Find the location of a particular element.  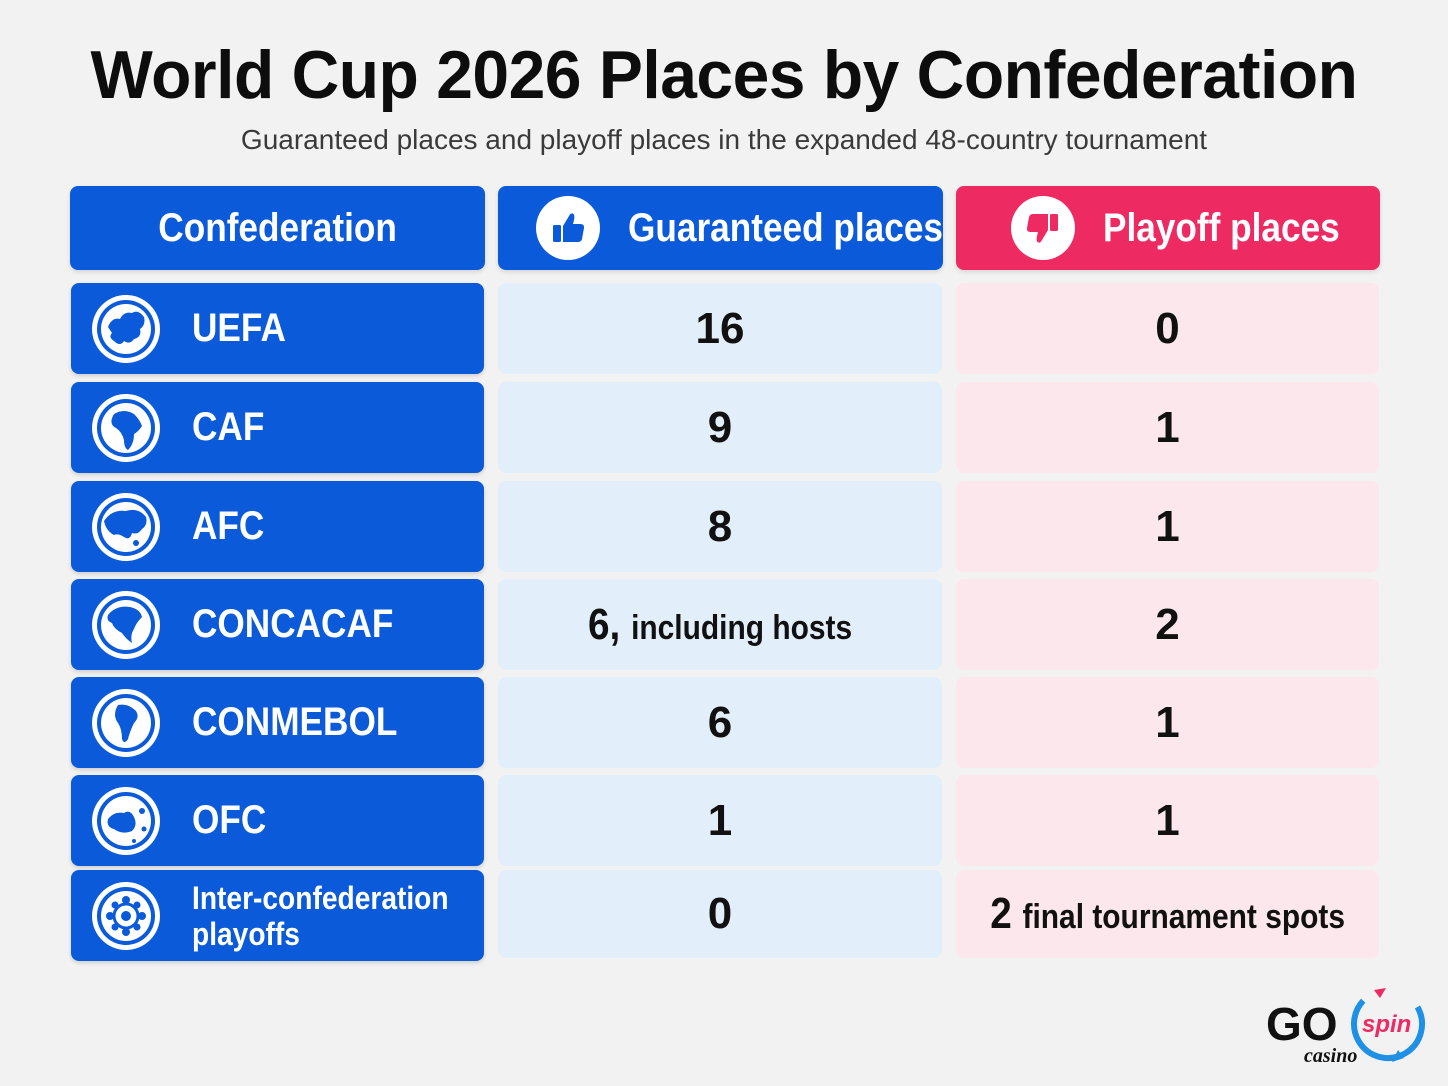

confederation-cell: CONMEBOL is located at coordinates (277, 722).